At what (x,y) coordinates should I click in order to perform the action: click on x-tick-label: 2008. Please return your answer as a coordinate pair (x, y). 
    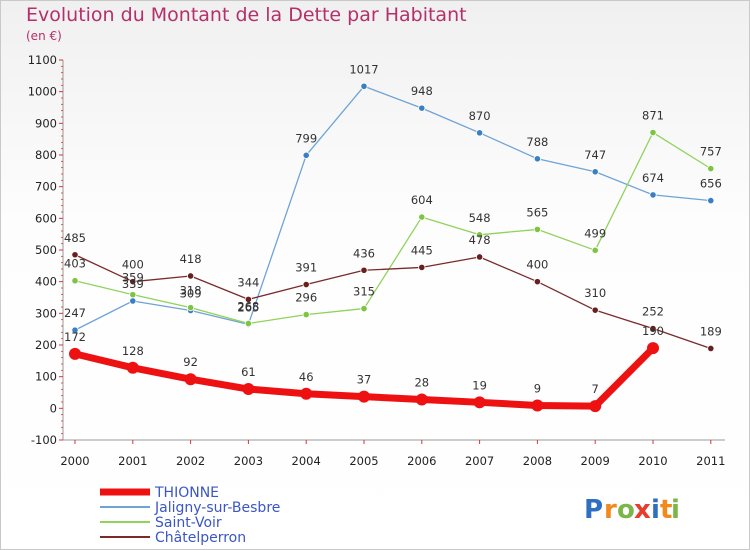
    Looking at the image, I should click on (537, 461).